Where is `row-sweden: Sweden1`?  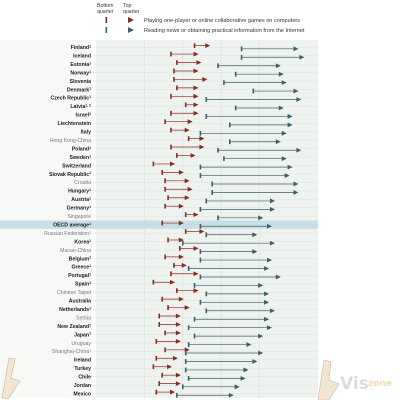
row-sweden: Sweden1 is located at coordinates (194, 157).